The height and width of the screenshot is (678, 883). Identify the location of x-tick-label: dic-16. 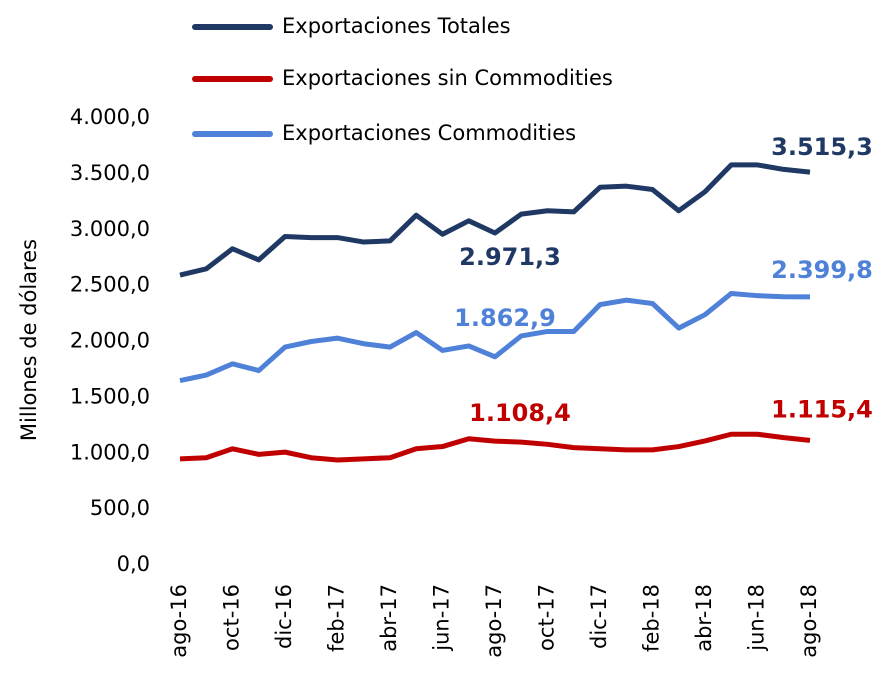
(284, 616).